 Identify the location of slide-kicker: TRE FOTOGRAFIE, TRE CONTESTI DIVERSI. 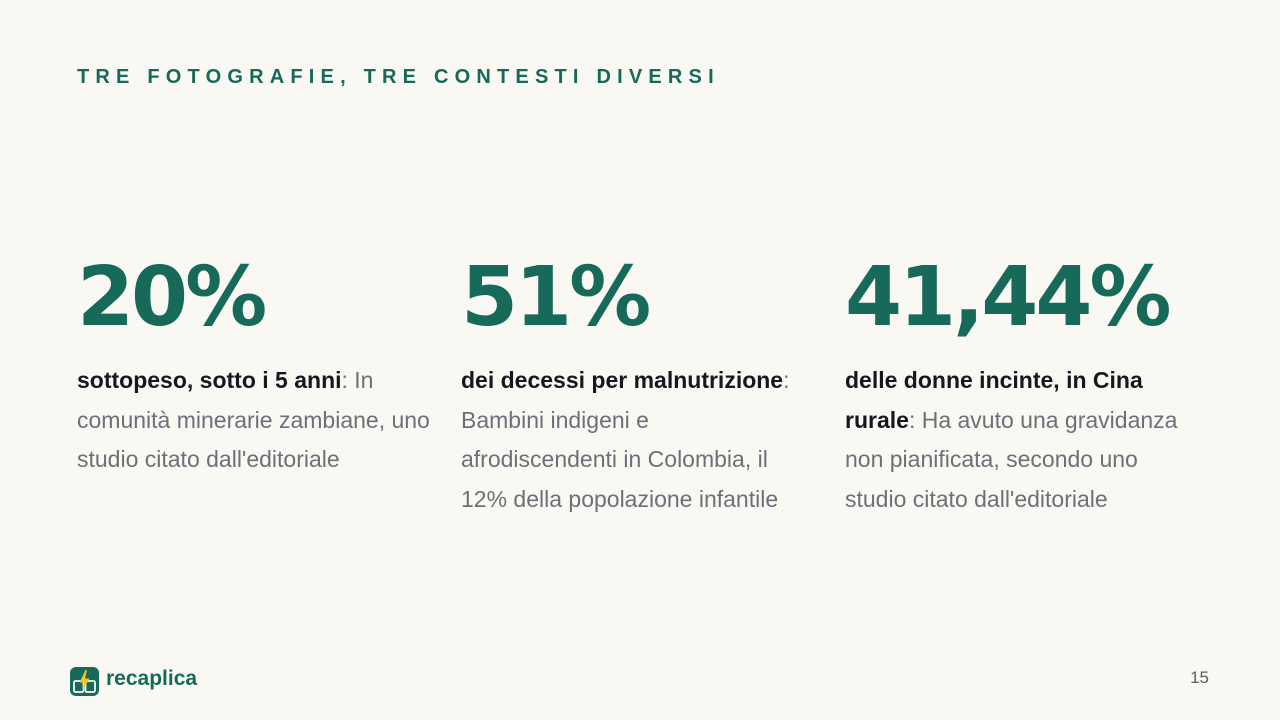
(398, 77).